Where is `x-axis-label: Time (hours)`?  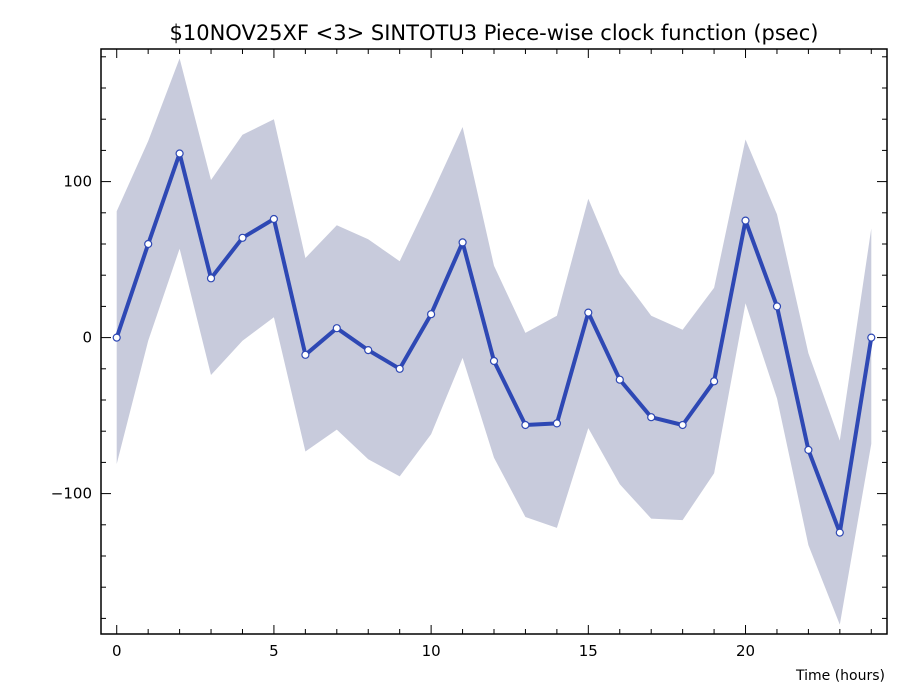
x-axis-label: Time (hours) is located at coordinates (840, 676).